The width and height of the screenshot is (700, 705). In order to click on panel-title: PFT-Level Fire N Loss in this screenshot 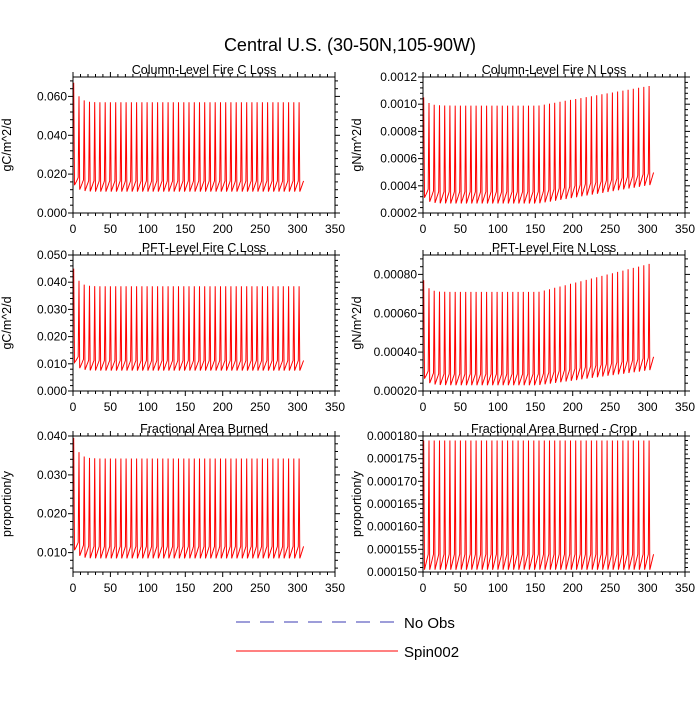, I will do `click(554, 248)`.